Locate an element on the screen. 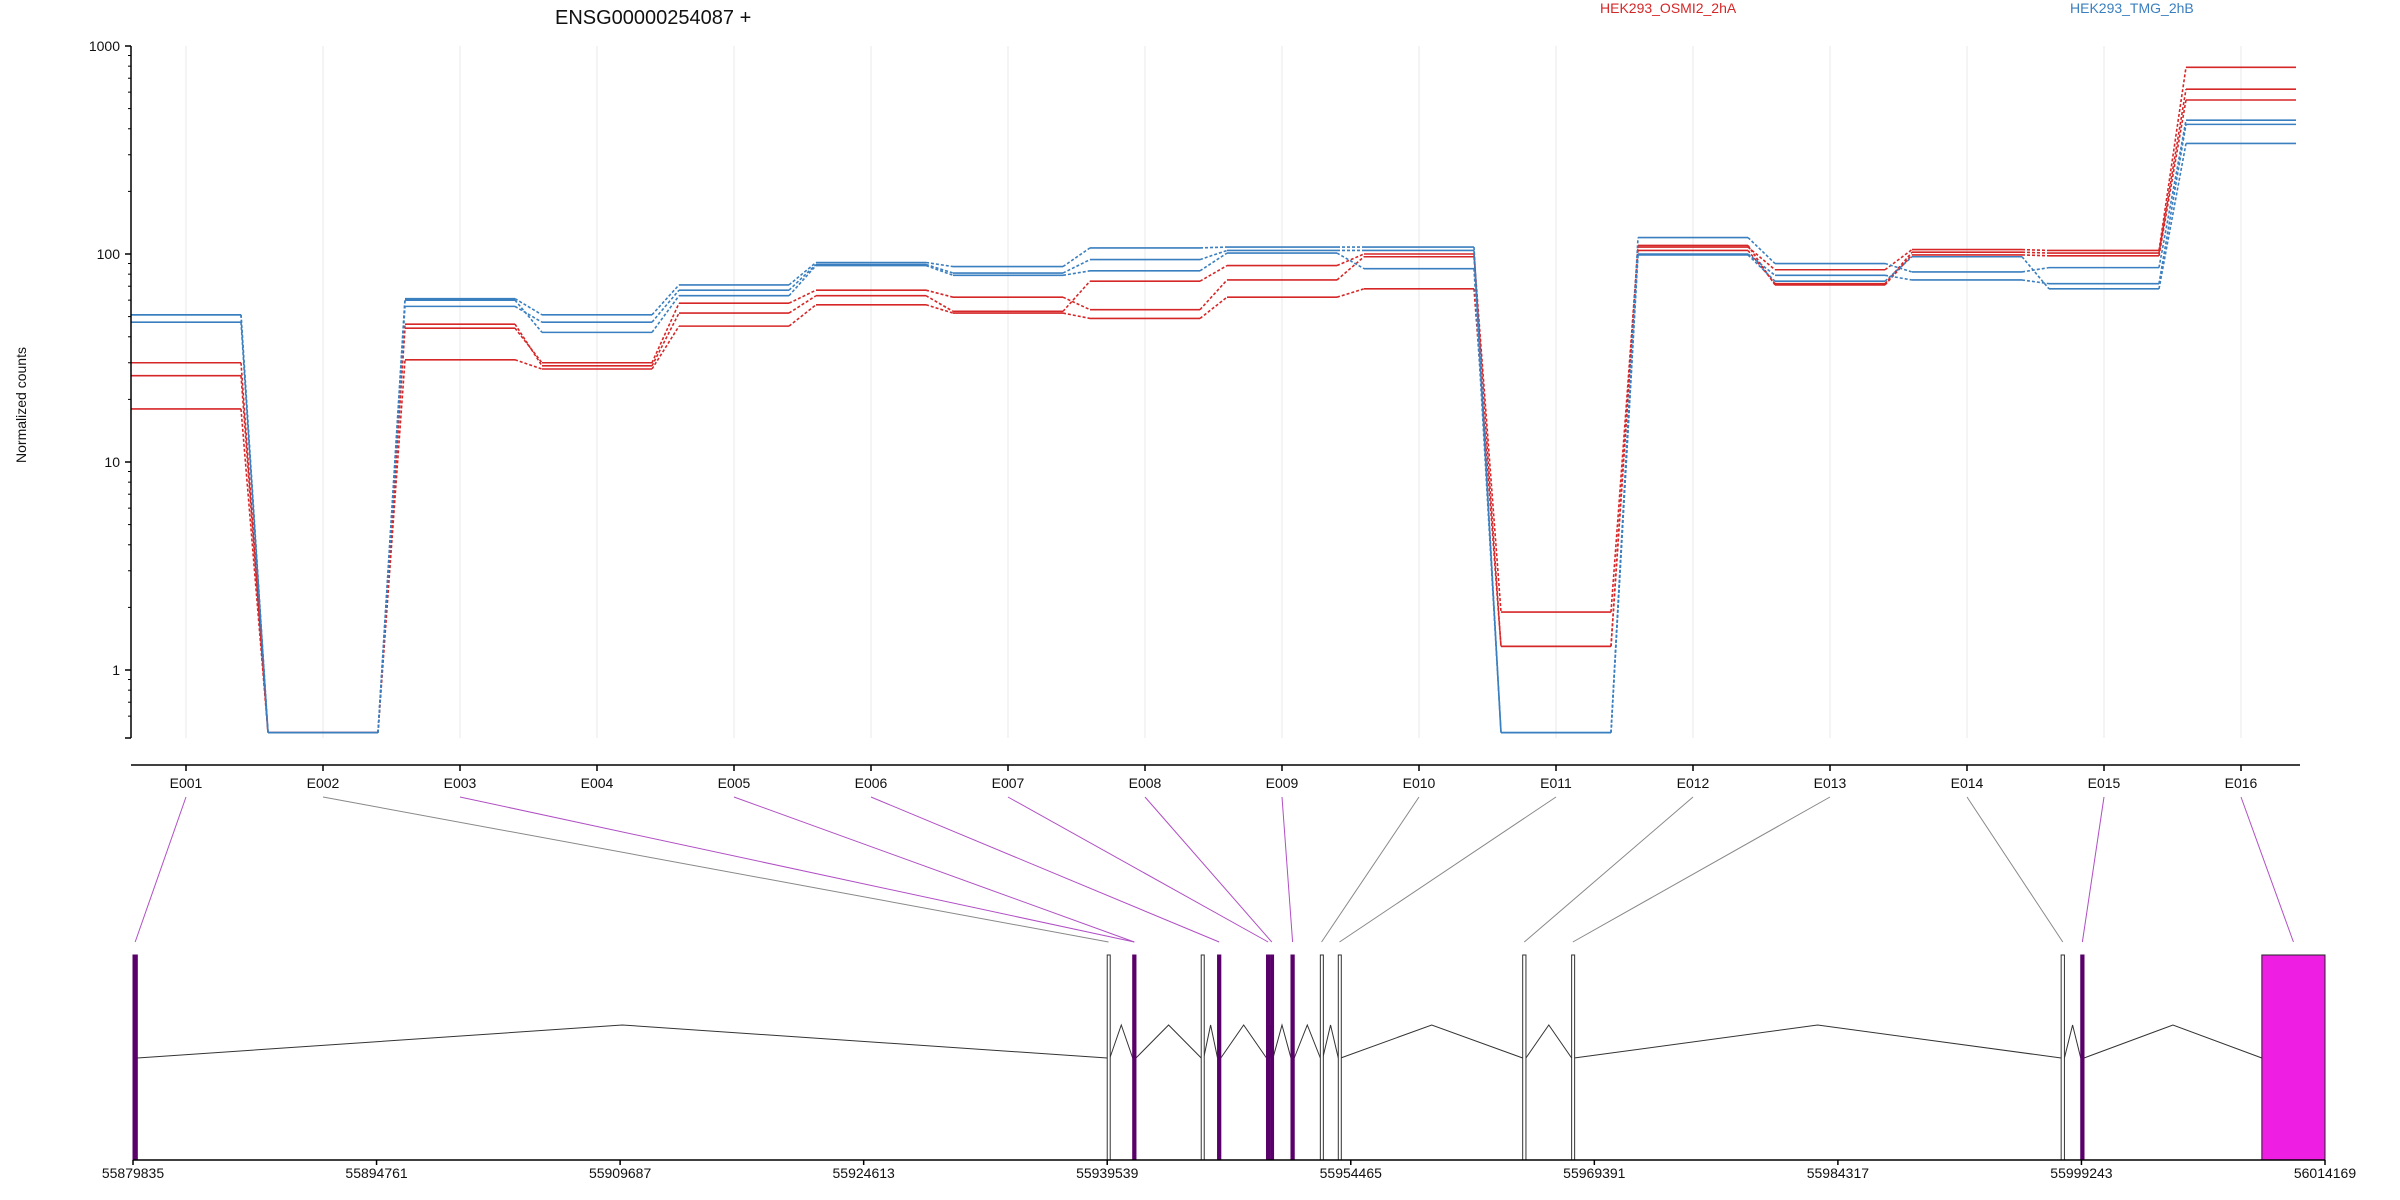  chart-title: ENSG00000254087 + is located at coordinates (653, 18).